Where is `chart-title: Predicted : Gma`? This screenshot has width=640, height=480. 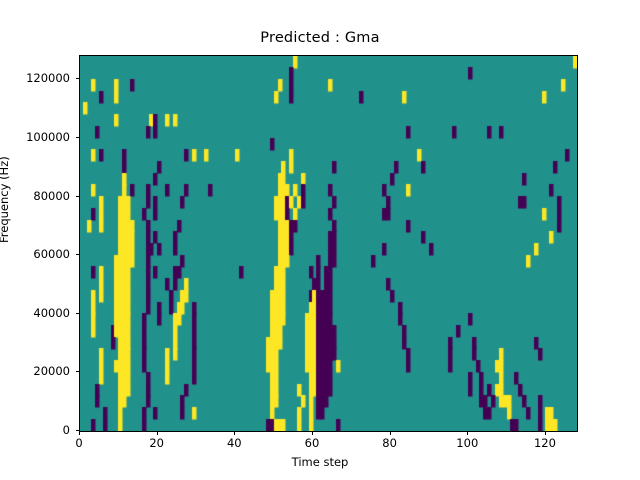
chart-title: Predicted : Gma is located at coordinates (320, 38).